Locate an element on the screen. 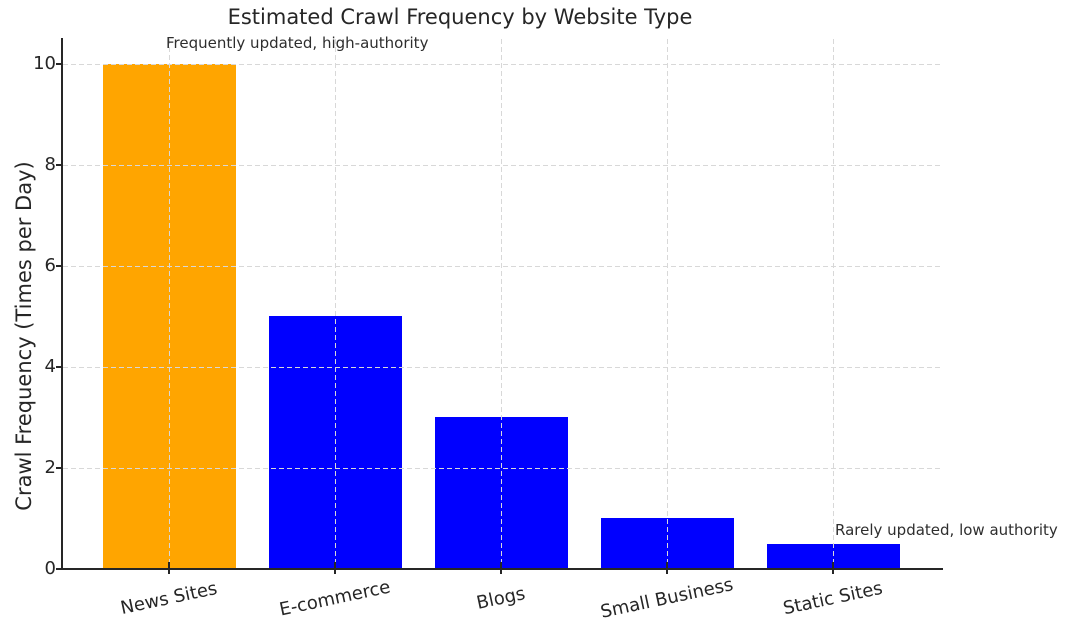  y-tick-label-4: 4 is located at coordinates (50, 366).